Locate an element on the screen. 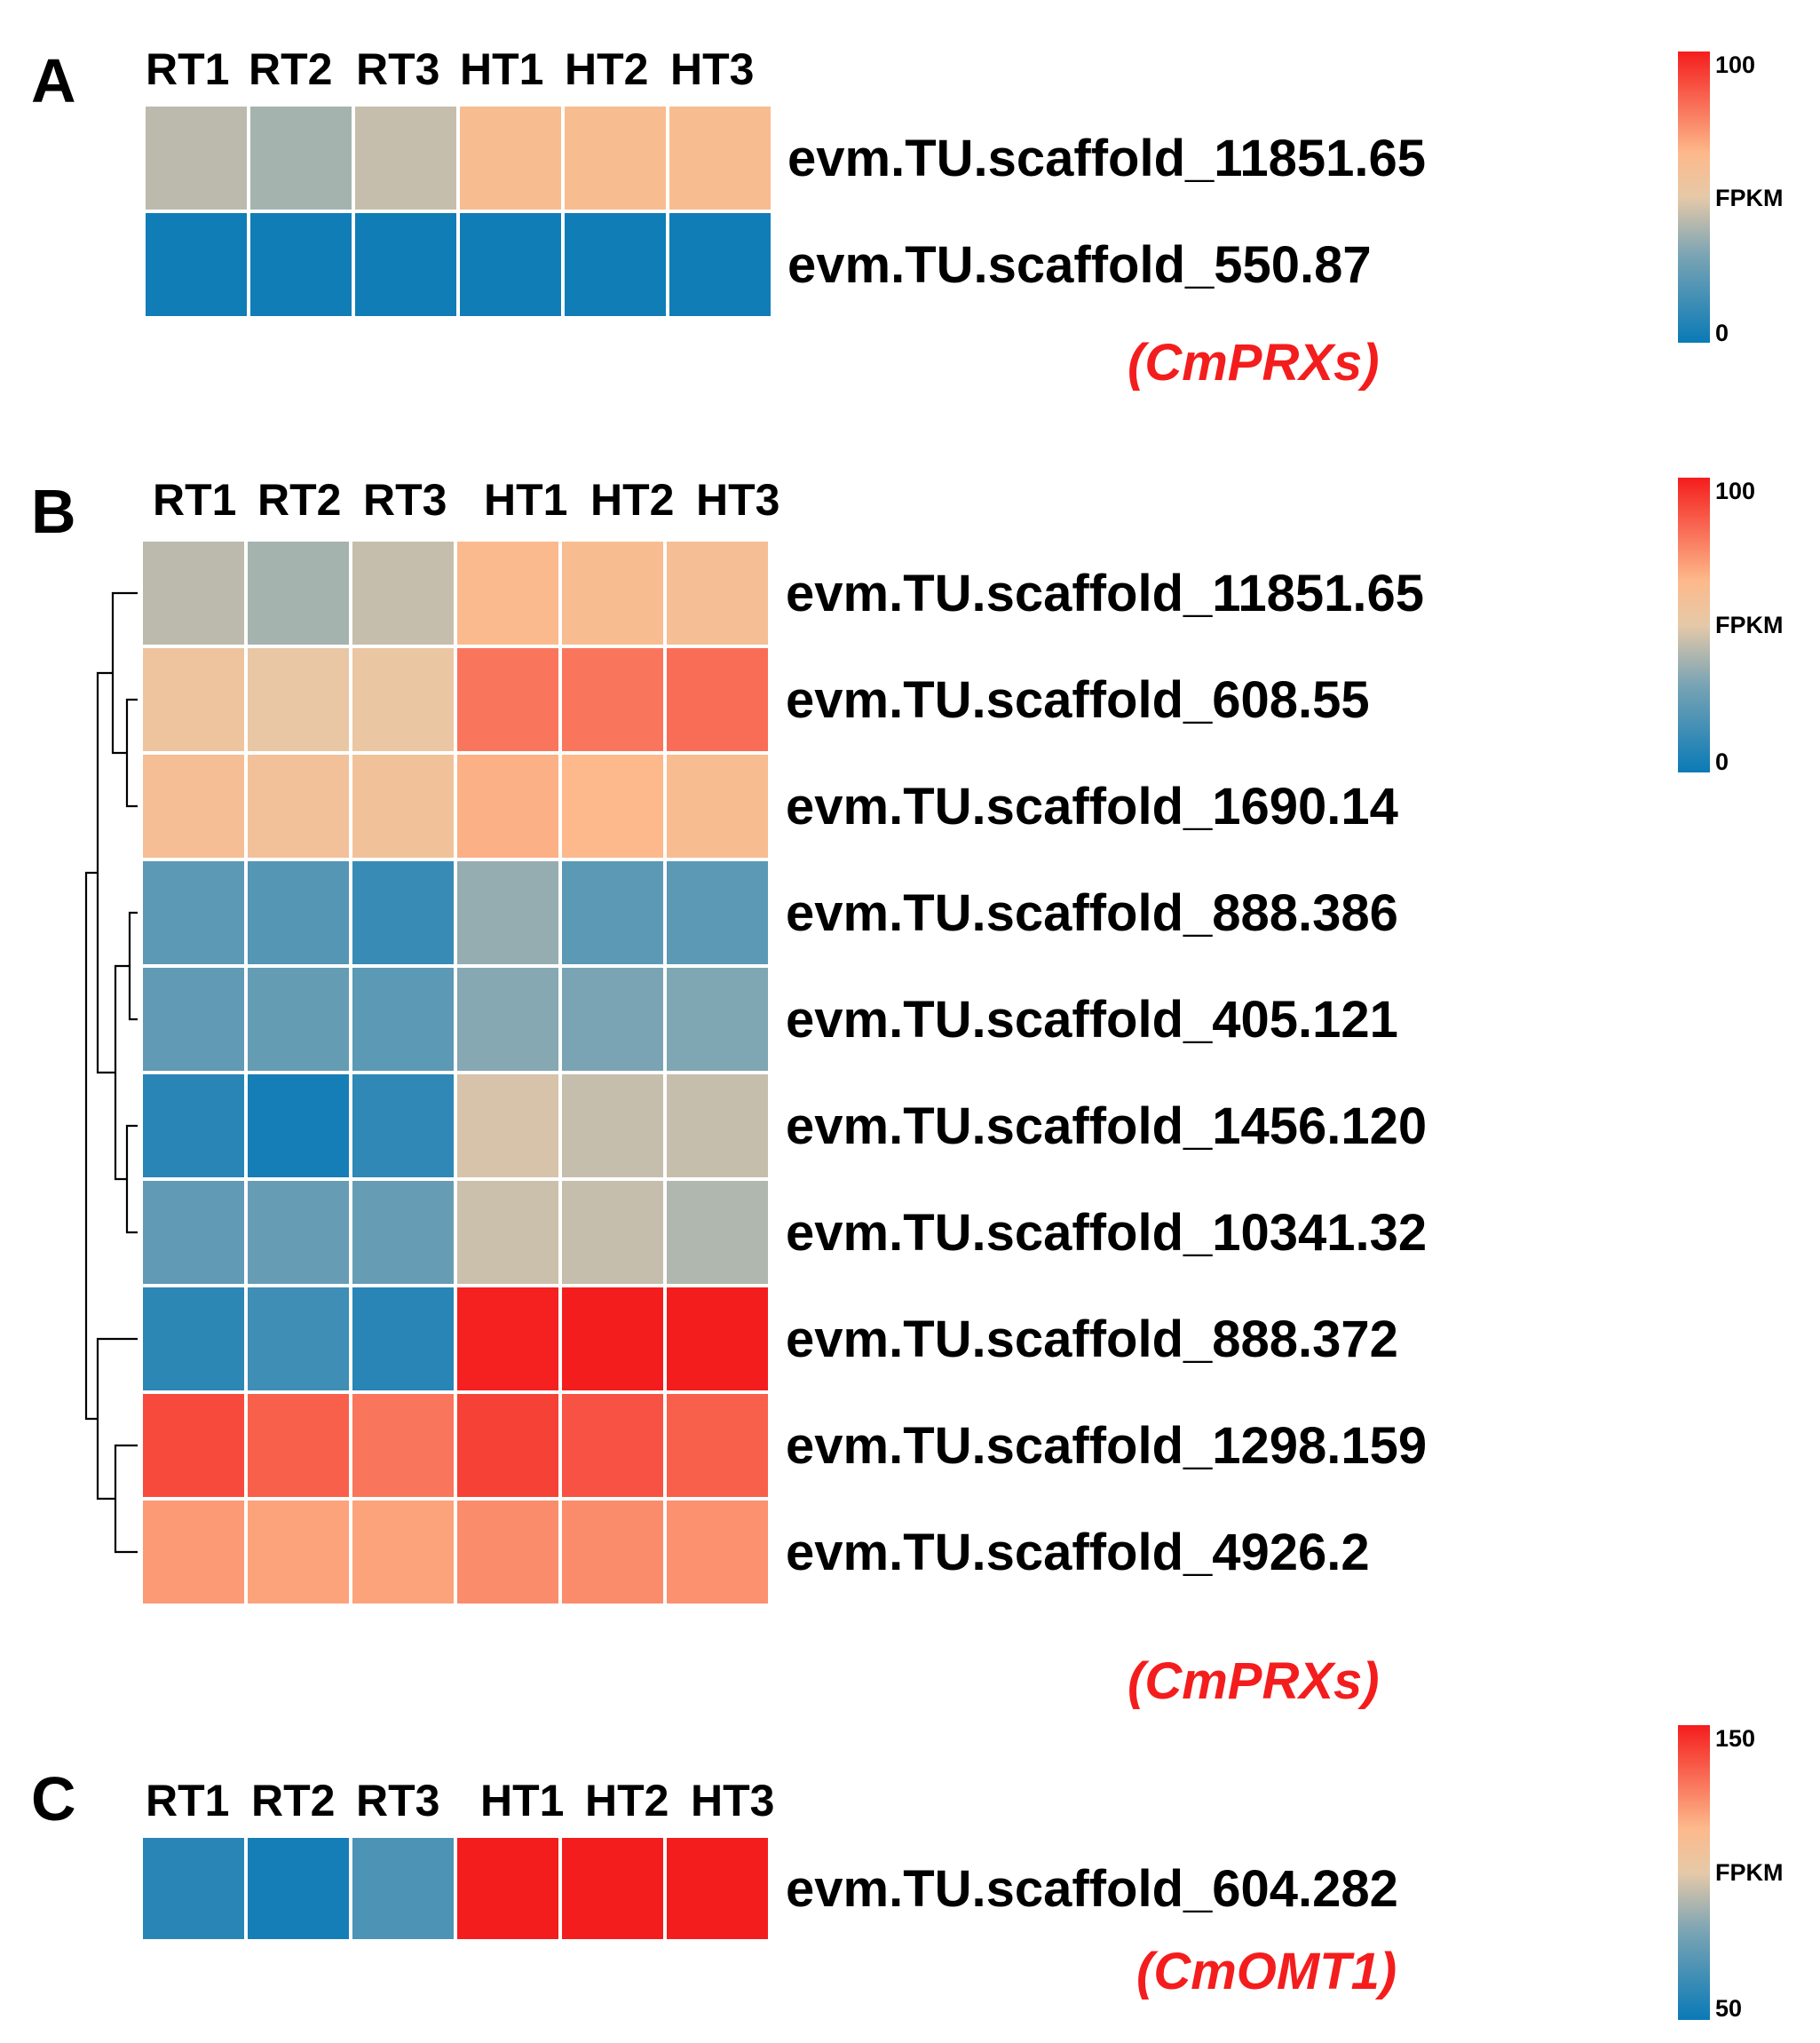 This screenshot has height=2043, width=1820. panel-c-legend: 150 FPKM 50 is located at coordinates (1731, 1873).